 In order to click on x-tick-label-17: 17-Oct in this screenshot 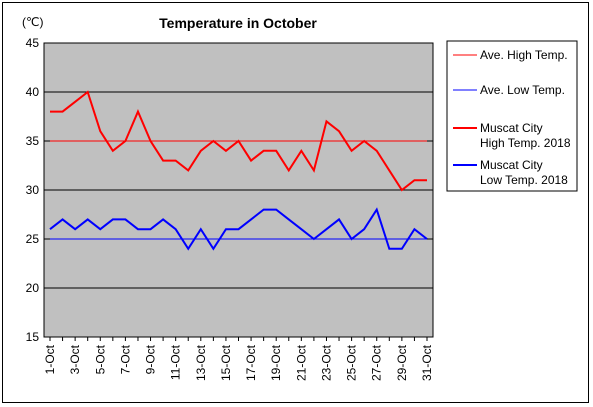, I will do `click(251, 362)`.